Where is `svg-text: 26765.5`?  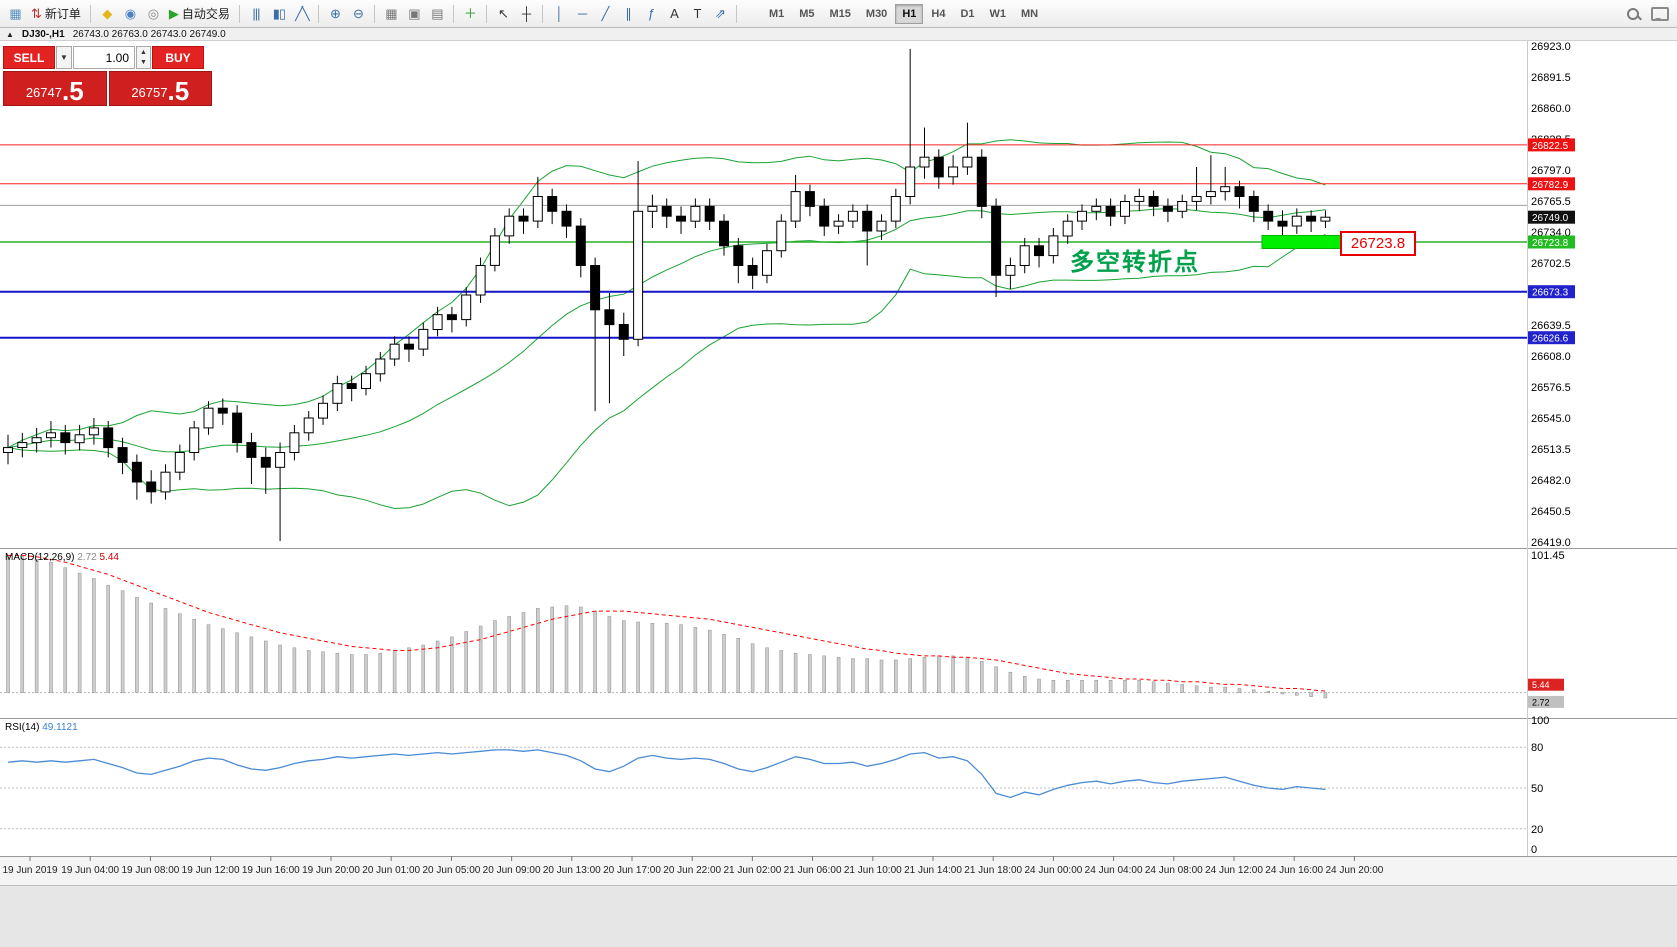
svg-text: 26765.5 is located at coordinates (1551, 202).